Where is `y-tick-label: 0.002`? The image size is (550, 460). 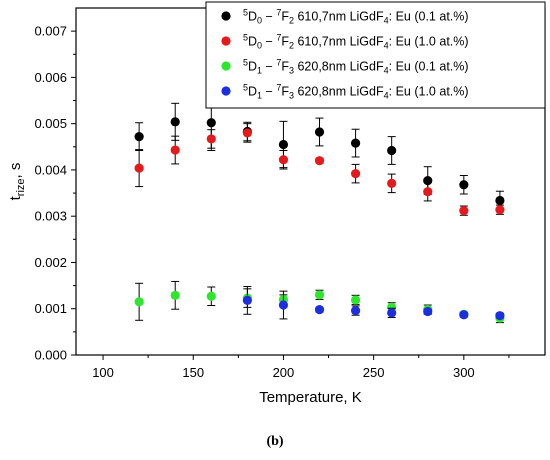 y-tick-label: 0.002 is located at coordinates (50, 262).